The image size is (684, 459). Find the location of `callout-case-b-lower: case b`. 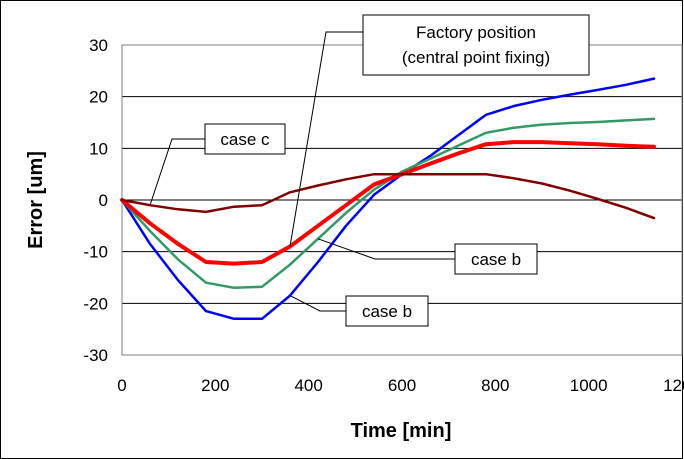

callout-case-b-lower: case b is located at coordinates (387, 311).